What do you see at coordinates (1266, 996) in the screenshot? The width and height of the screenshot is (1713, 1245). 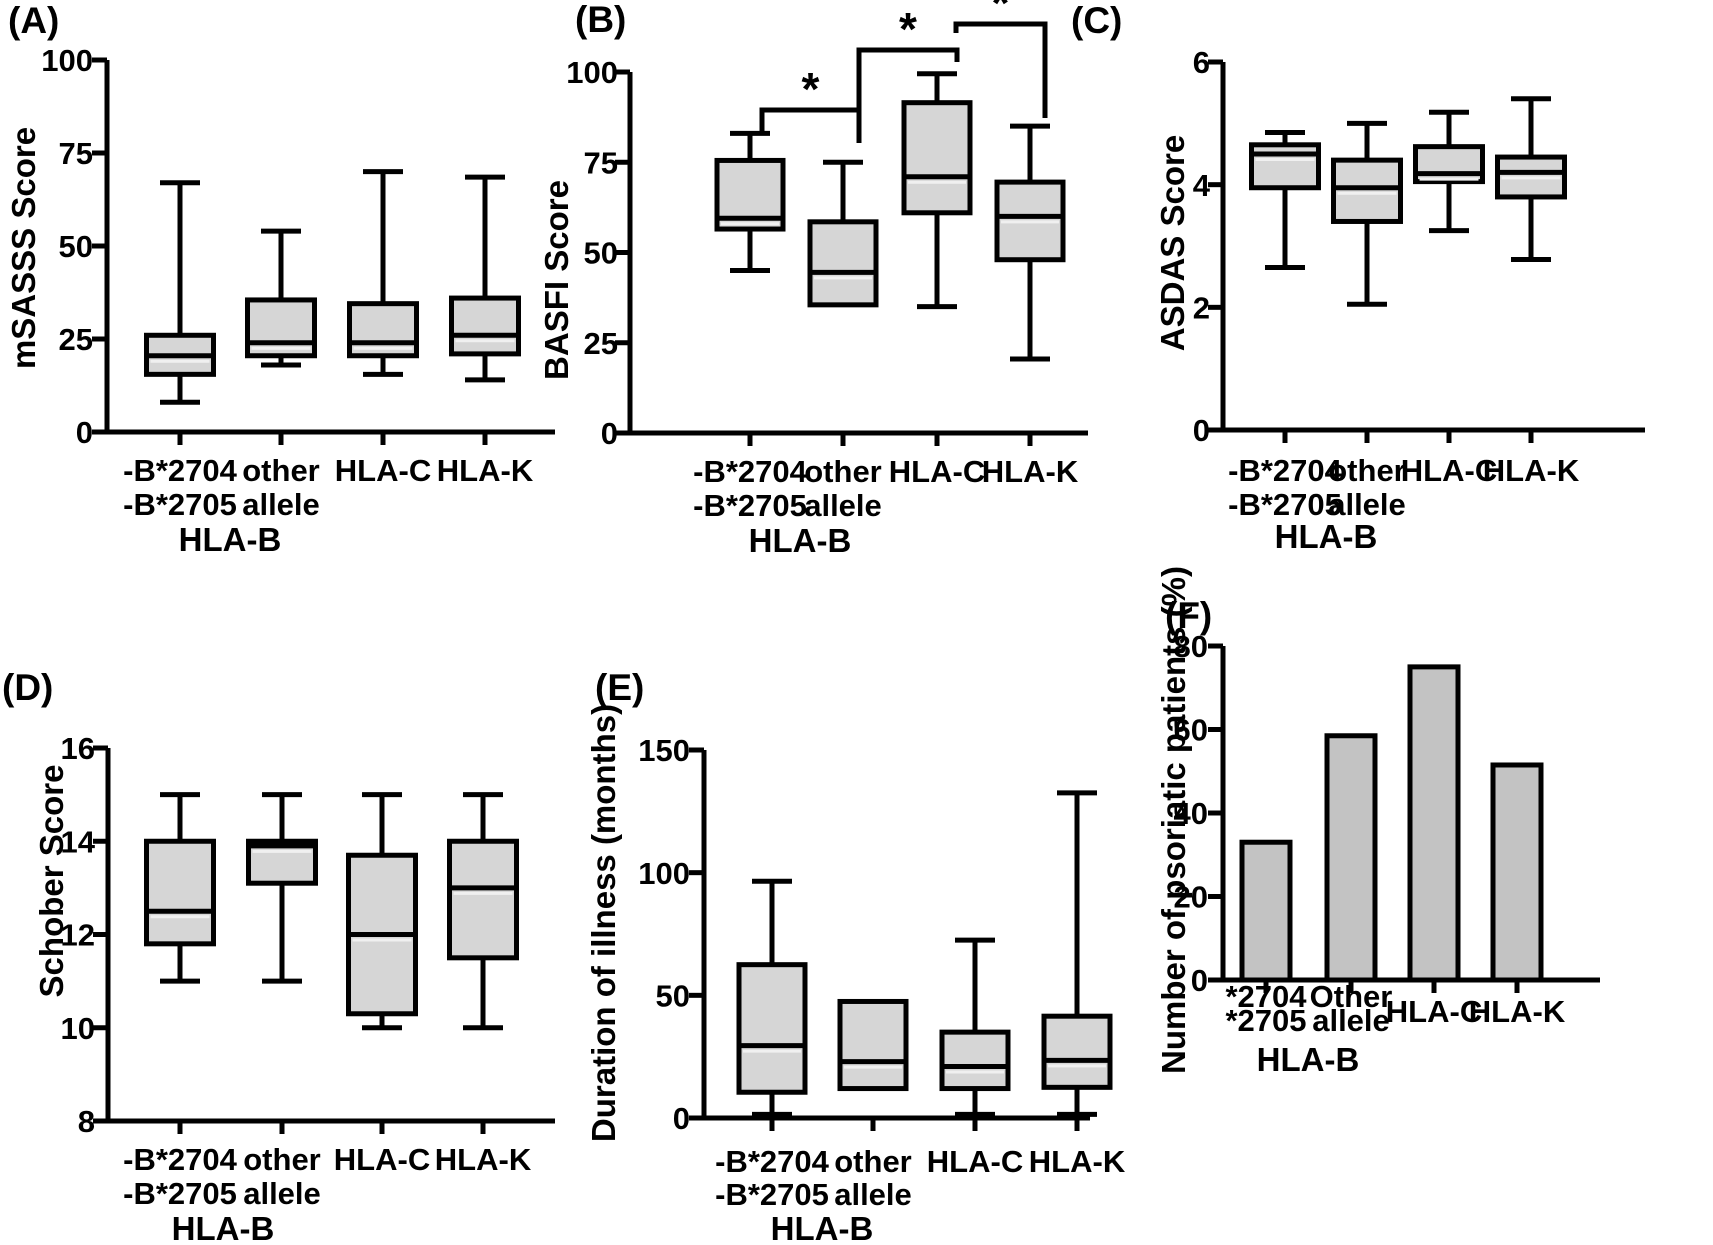 I see `category-label: *2704` at bounding box center [1266, 996].